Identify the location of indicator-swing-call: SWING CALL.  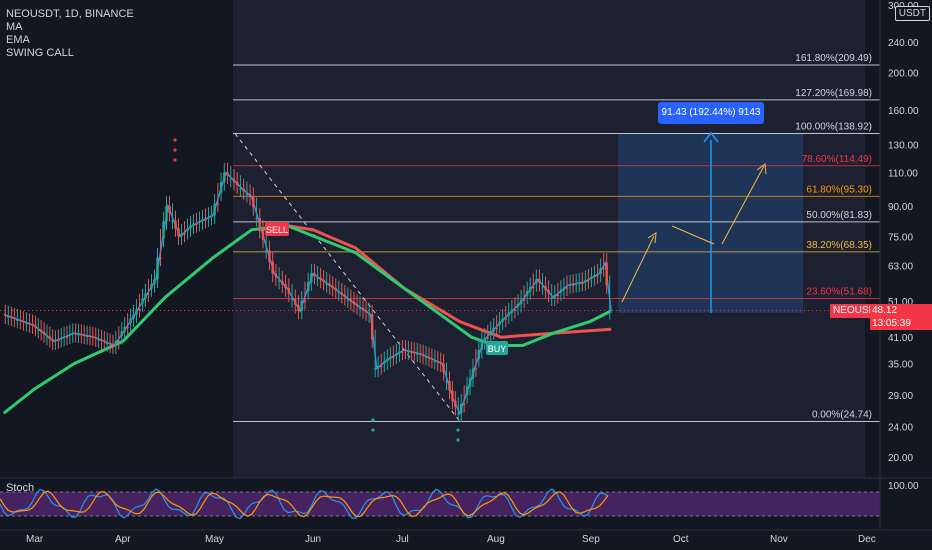
(40, 53).